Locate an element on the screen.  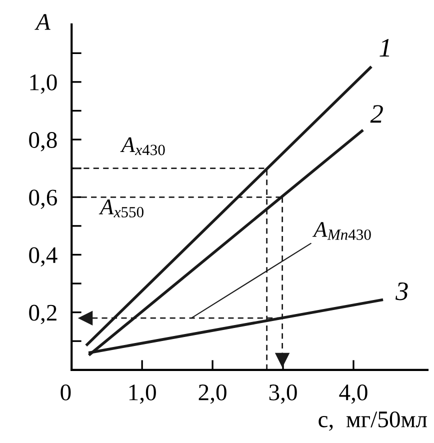
annotation: 1 is located at coordinates (385, 47).